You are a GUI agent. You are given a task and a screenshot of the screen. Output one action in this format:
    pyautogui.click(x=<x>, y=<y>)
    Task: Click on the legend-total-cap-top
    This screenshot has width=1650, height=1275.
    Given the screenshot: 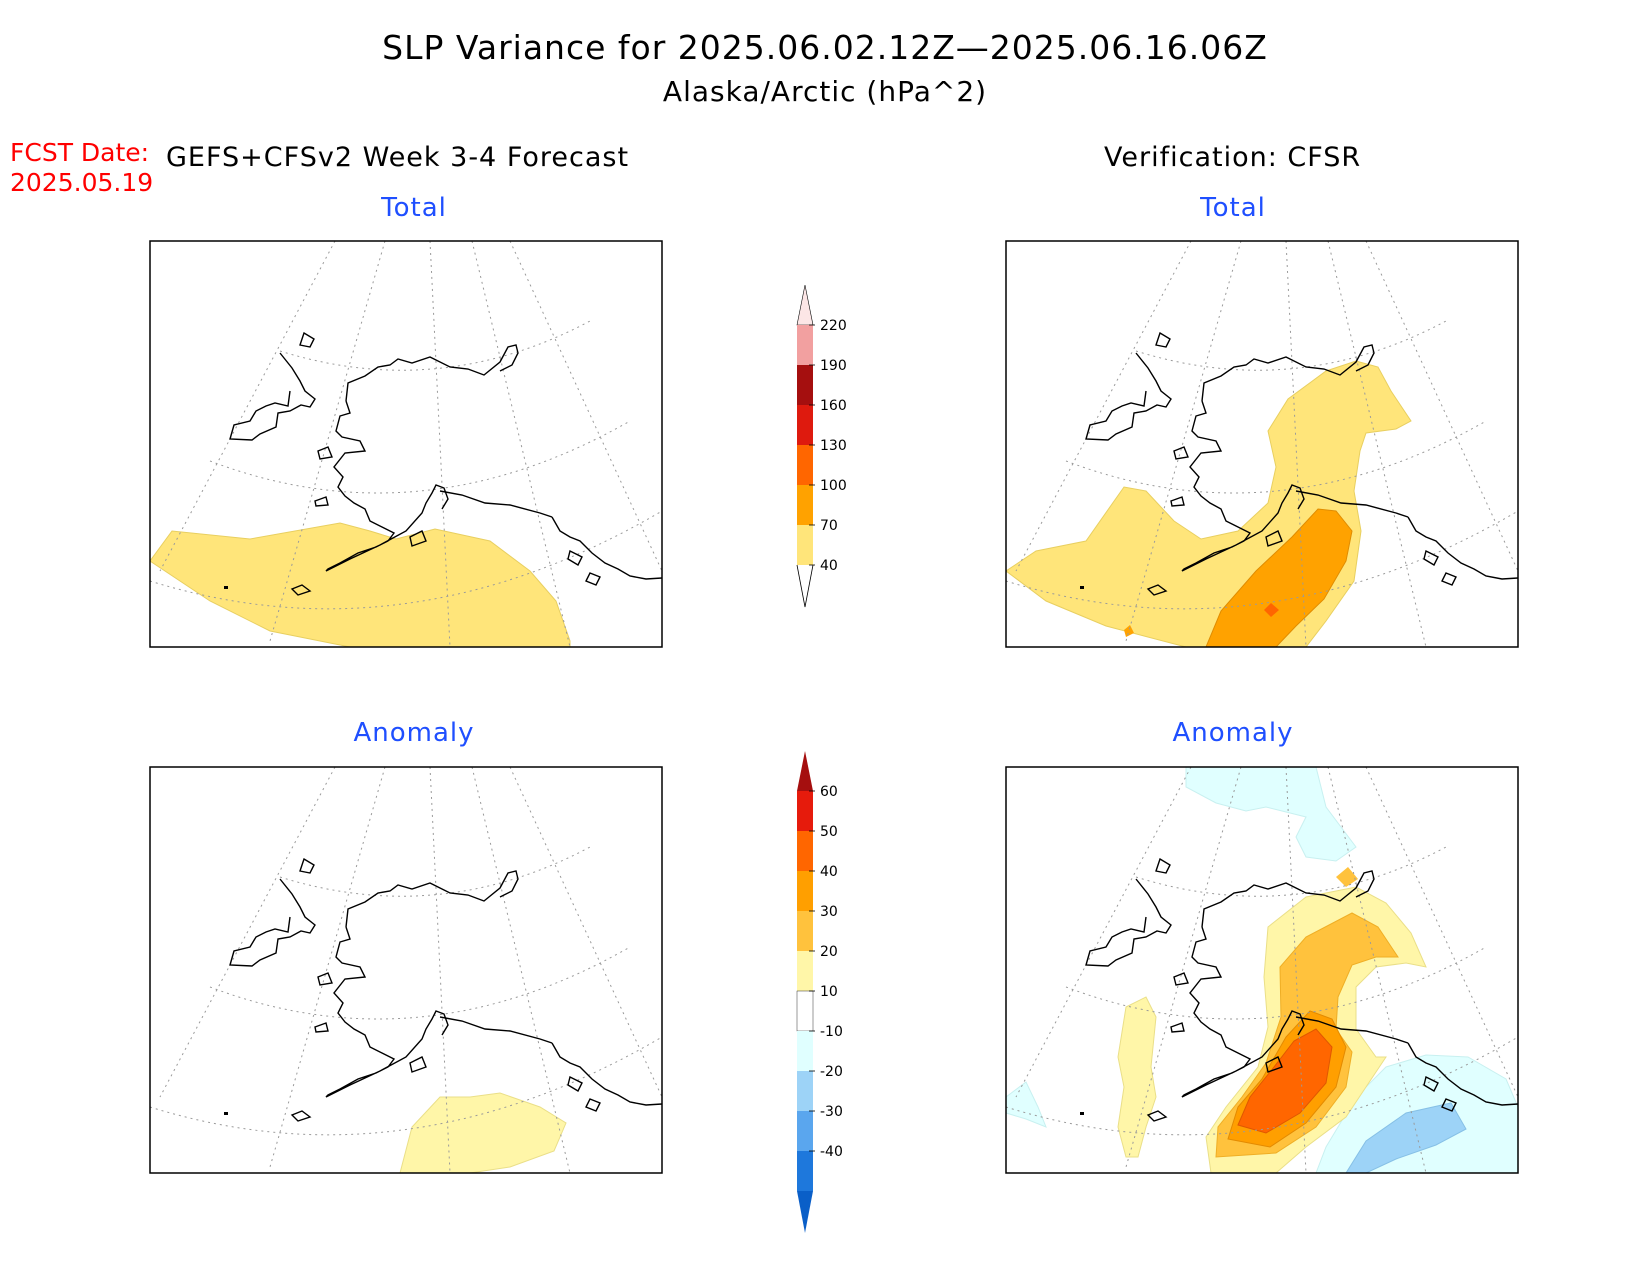 What is the action you would take?
    pyautogui.click(x=805, y=305)
    